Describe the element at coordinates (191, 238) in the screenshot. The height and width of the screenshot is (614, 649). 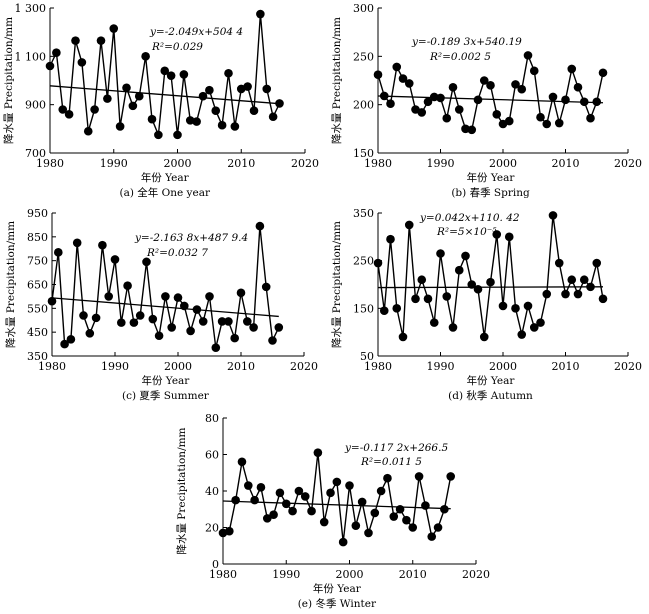
I see `regression-equation: y=-2.163 8x+487 9.4` at that location.